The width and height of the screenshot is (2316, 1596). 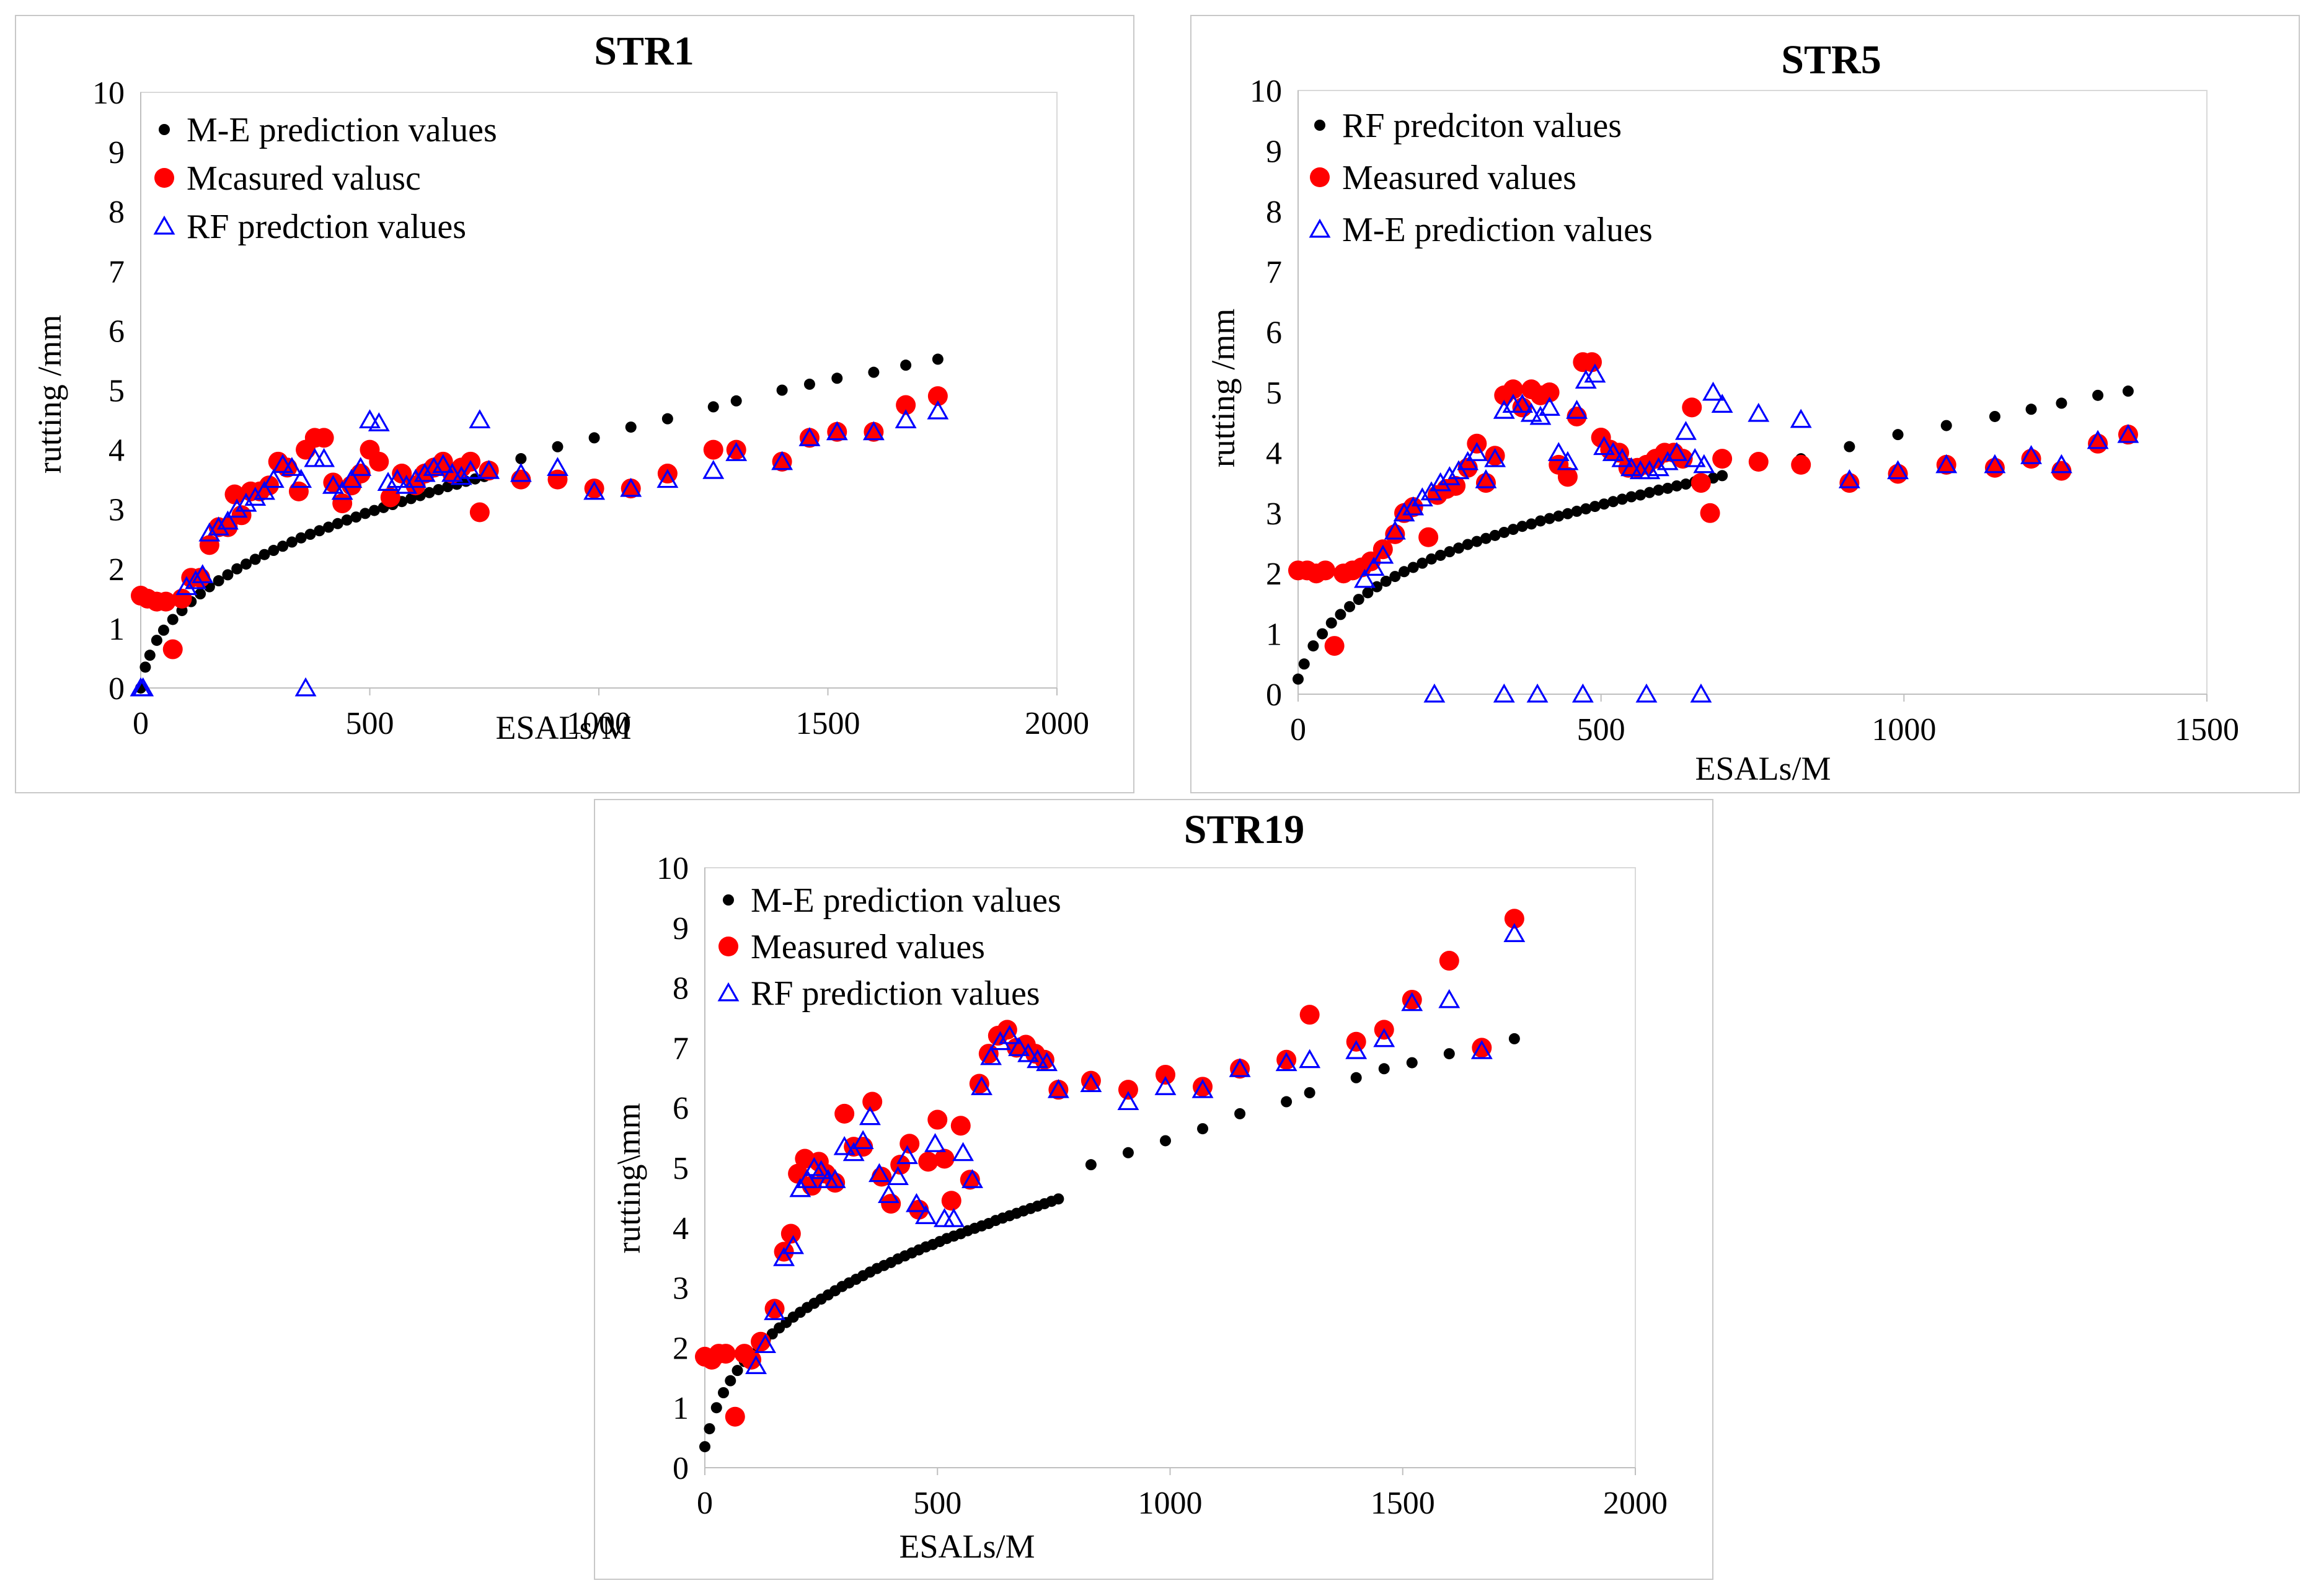 What do you see at coordinates (1752, 392) in the screenshot?
I see `plot-area` at bounding box center [1752, 392].